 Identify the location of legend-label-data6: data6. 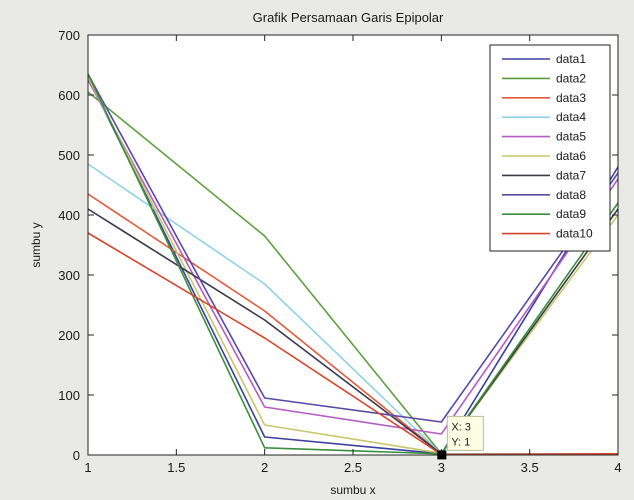
(571, 156).